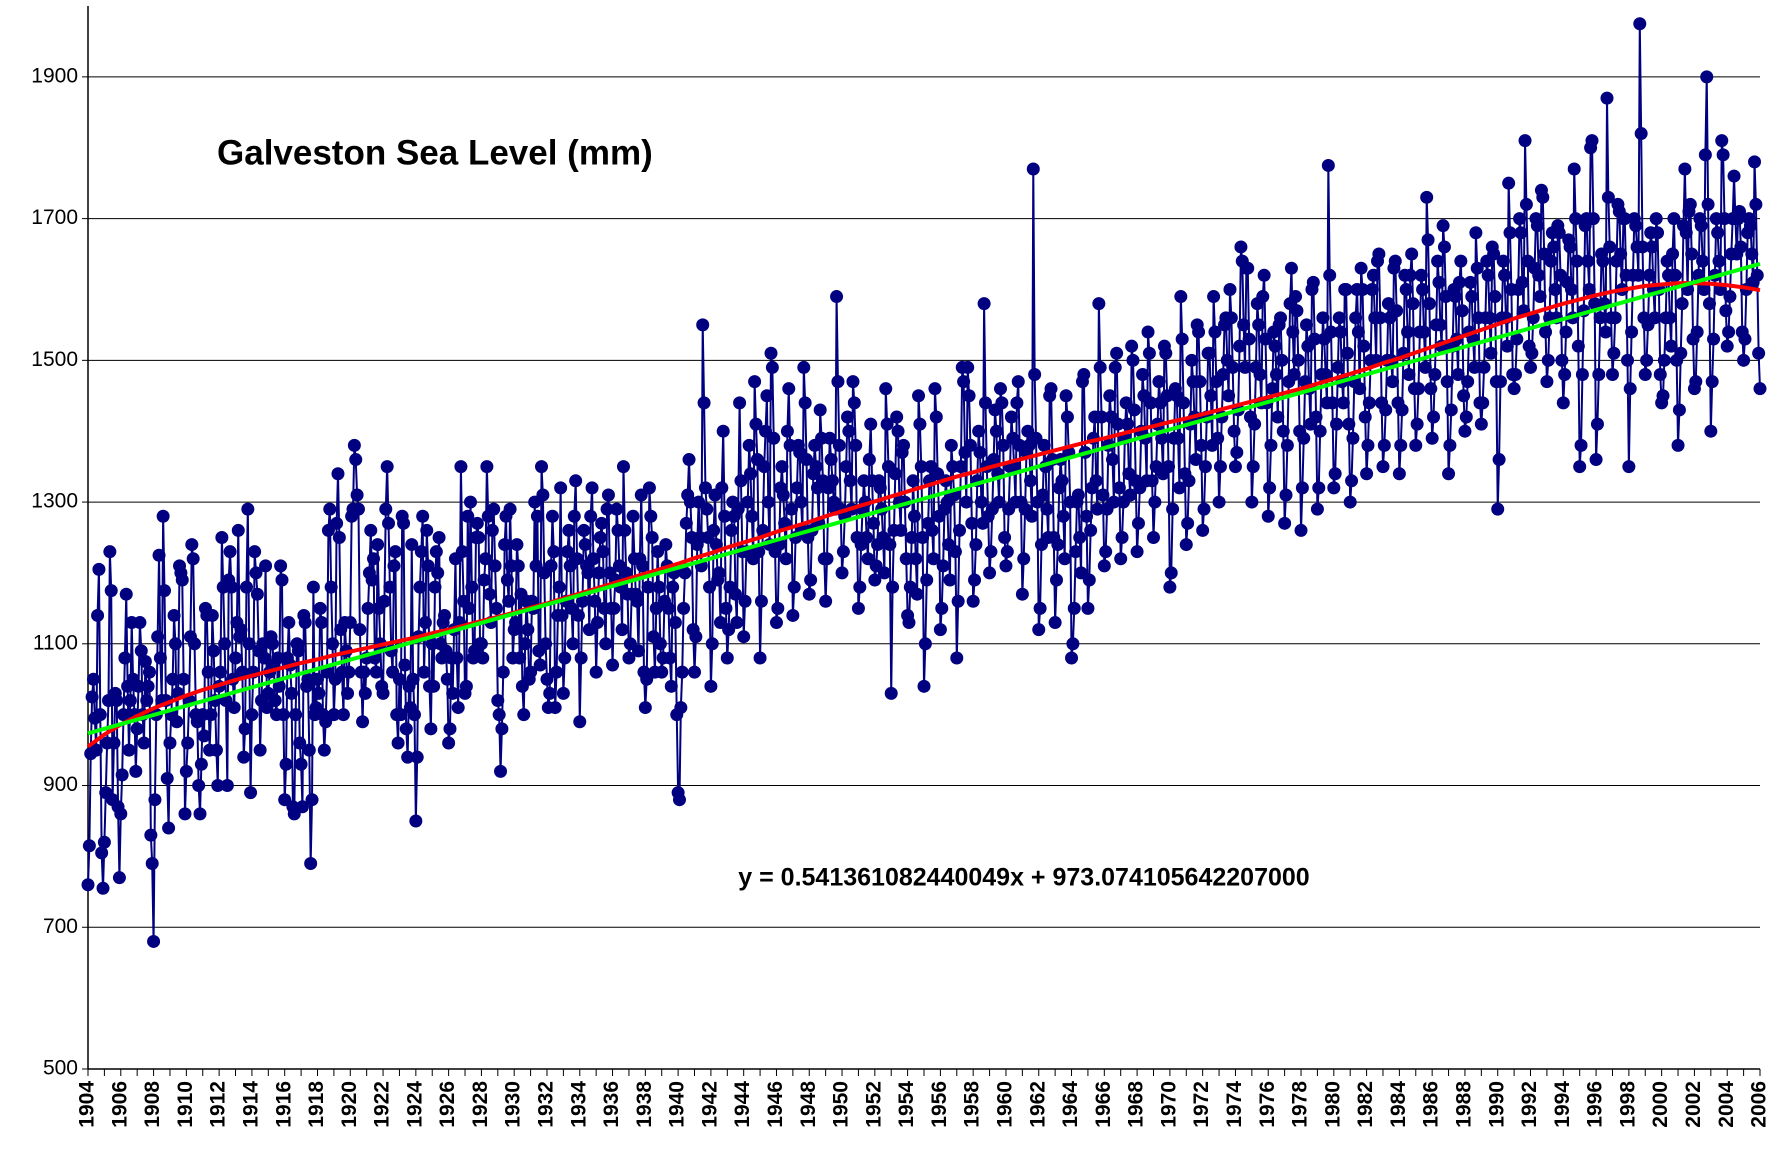  What do you see at coordinates (185, 1104) in the screenshot?
I see `x-tick-label: 1910` at bounding box center [185, 1104].